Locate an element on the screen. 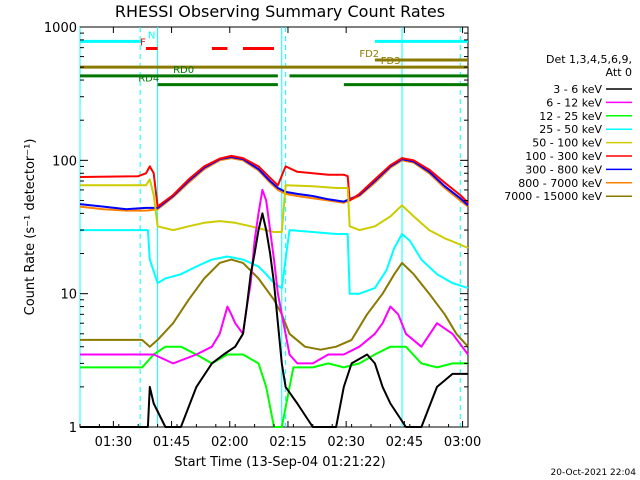  y-tick-label-3: 1000 is located at coordinates (60, 28).